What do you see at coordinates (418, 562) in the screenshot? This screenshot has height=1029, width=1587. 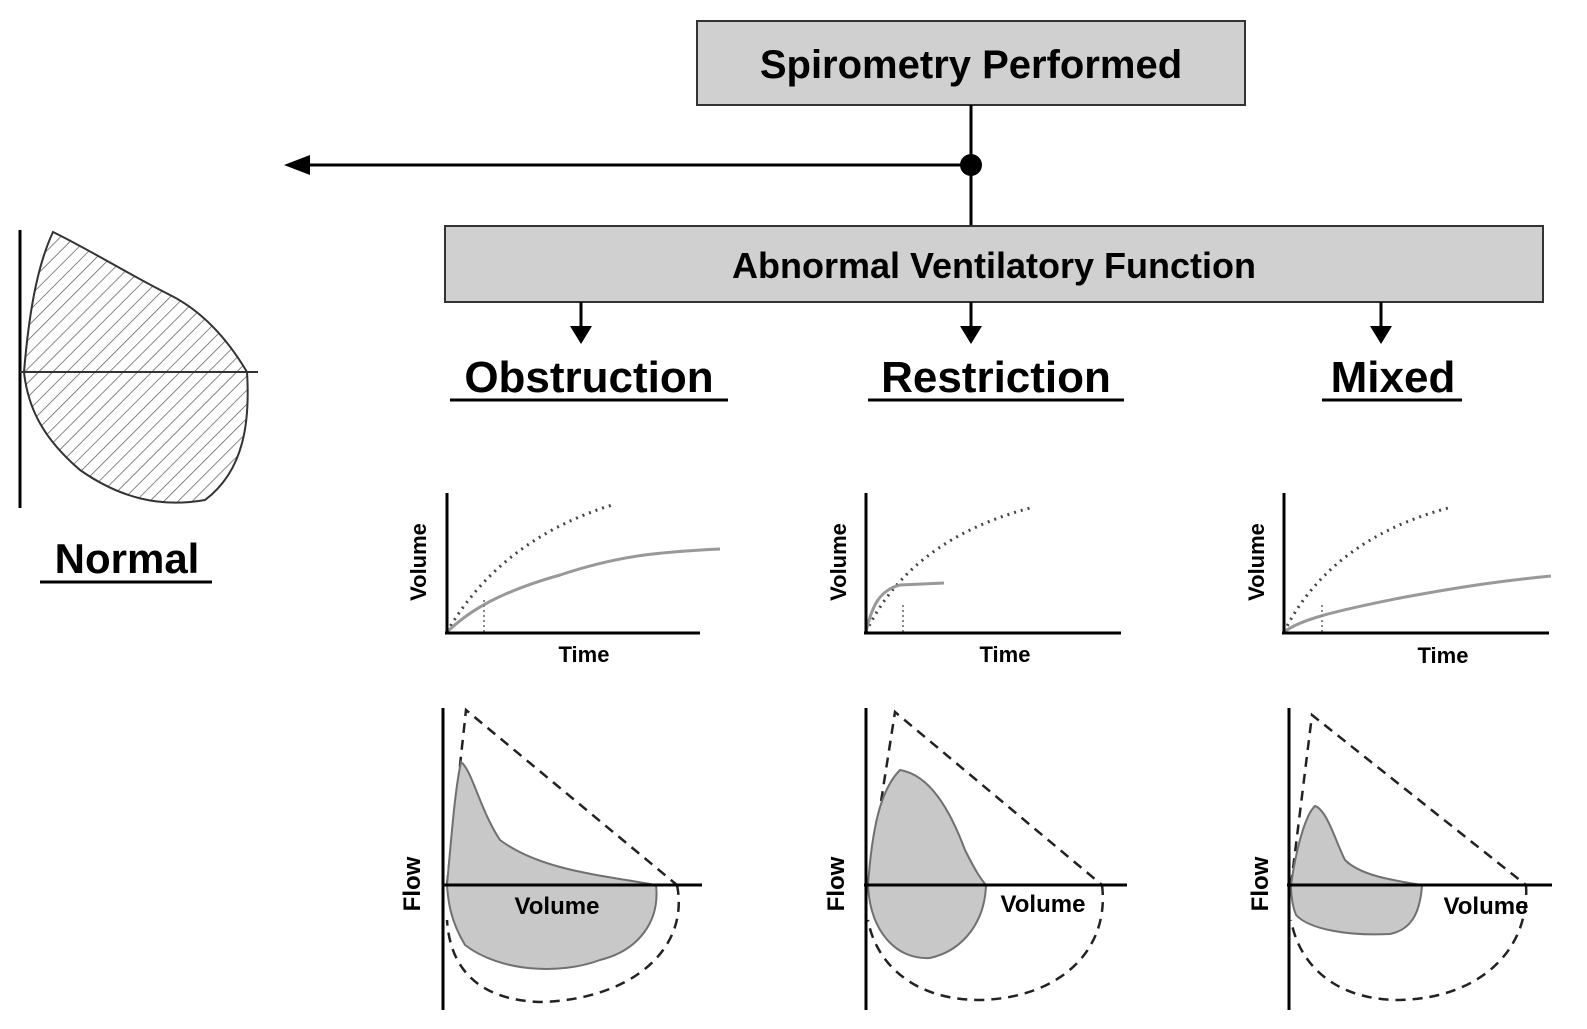 I see `obstruction-vt-ylabel: Volume` at bounding box center [418, 562].